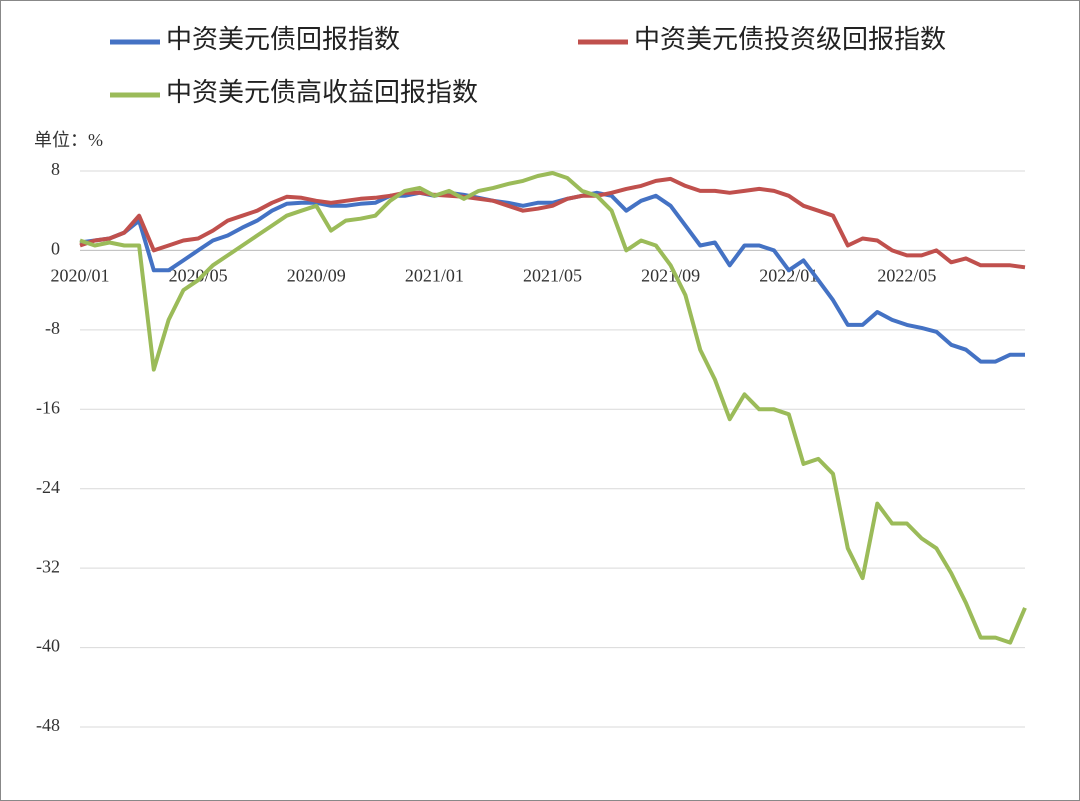  What do you see at coordinates (55, 169) in the screenshot?
I see `y-tick-label: 8` at bounding box center [55, 169].